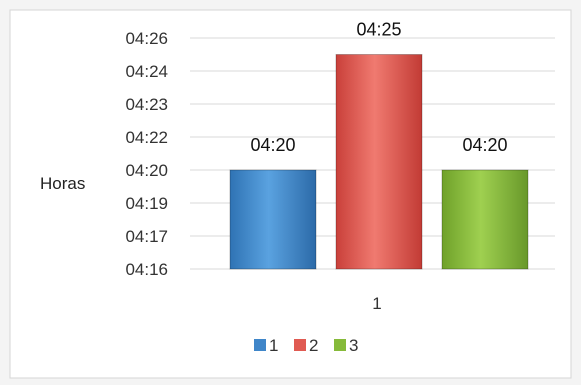  I want to click on legend-label-1: 1, so click(273, 345).